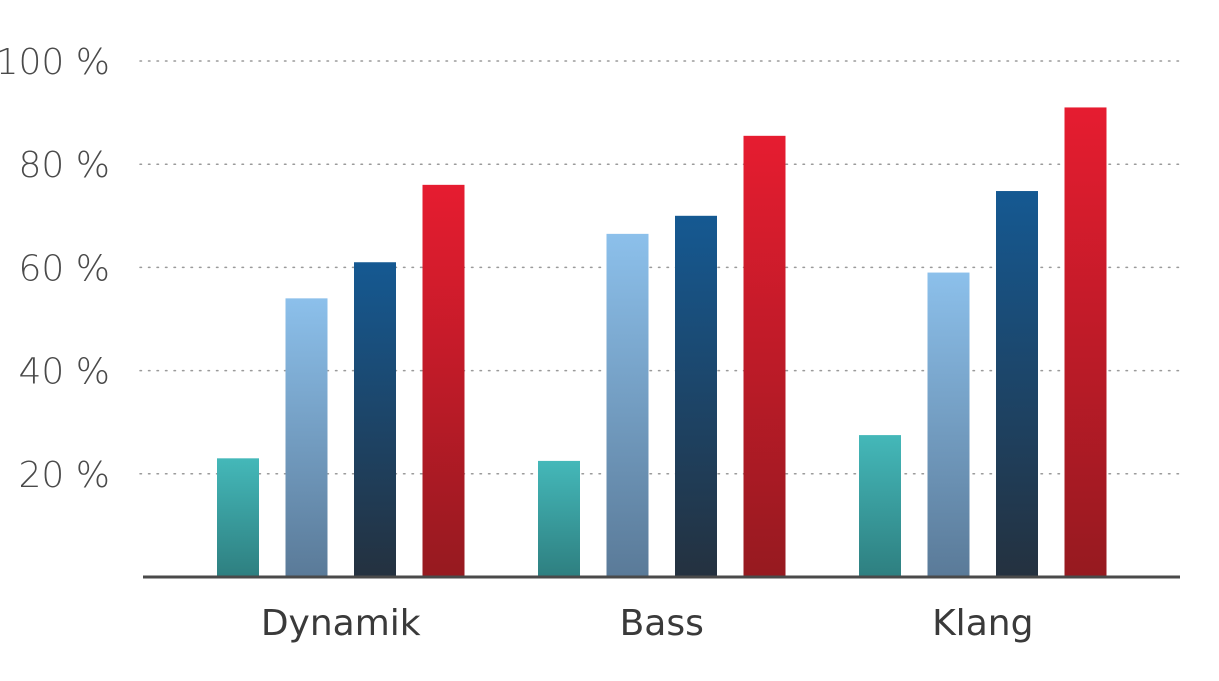  I want to click on y-tick-label-40: 40 %, so click(64, 372).